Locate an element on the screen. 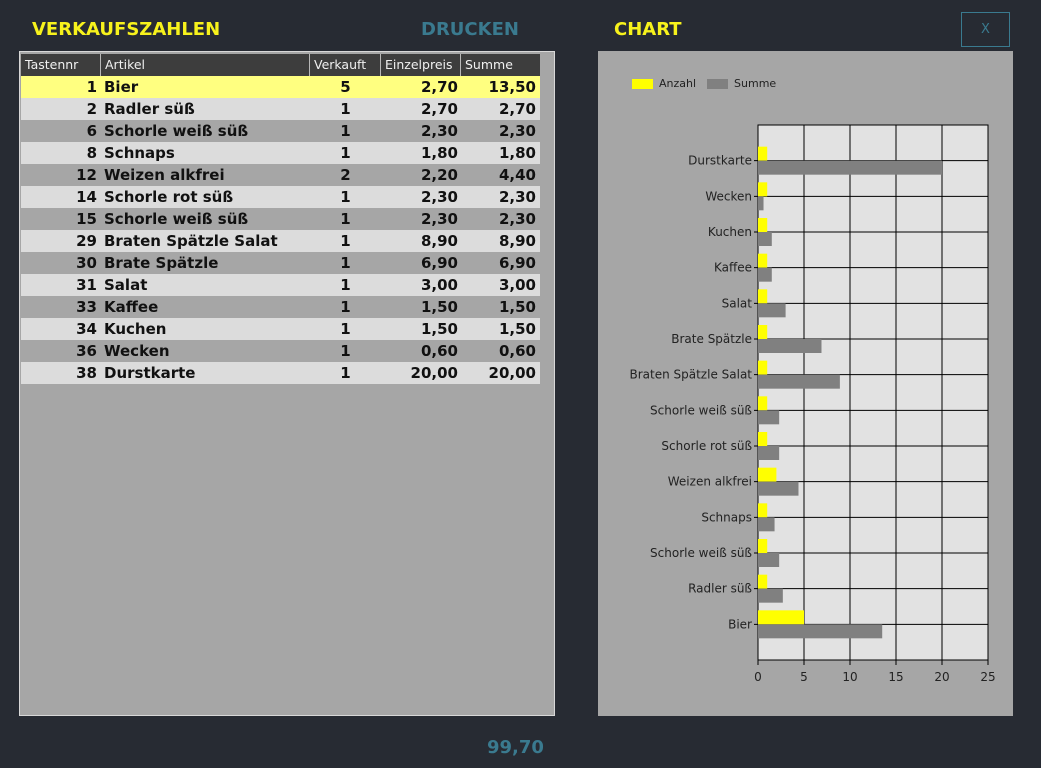  cell-artikel: Brate Spätzle is located at coordinates (161, 263).